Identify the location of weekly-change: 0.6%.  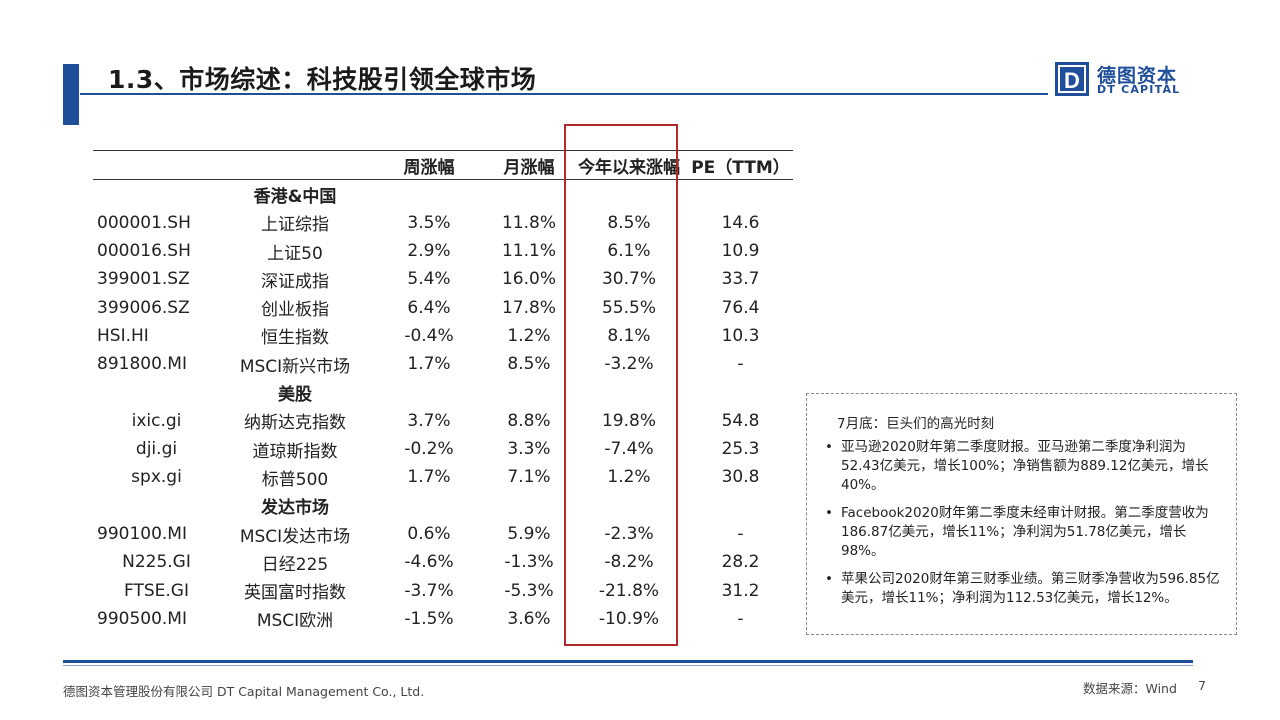
(429, 534).